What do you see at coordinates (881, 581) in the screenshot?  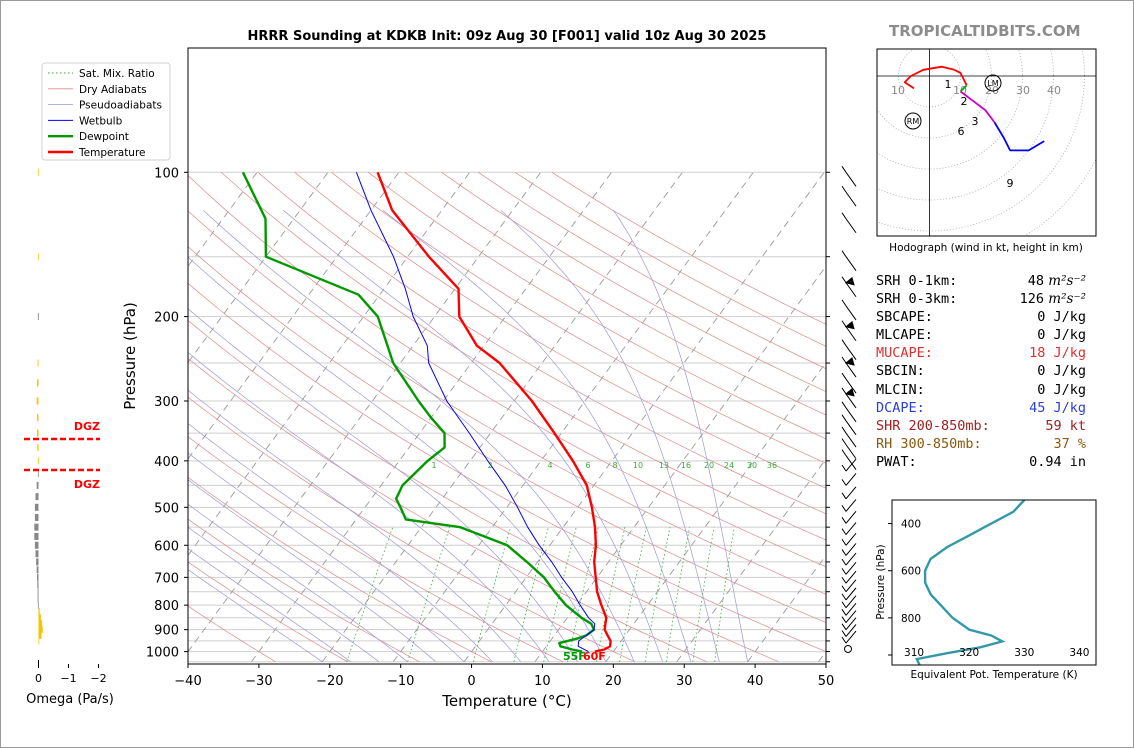 I see `theta-e-y-axis-label: Pressure (hPa)` at bounding box center [881, 581].